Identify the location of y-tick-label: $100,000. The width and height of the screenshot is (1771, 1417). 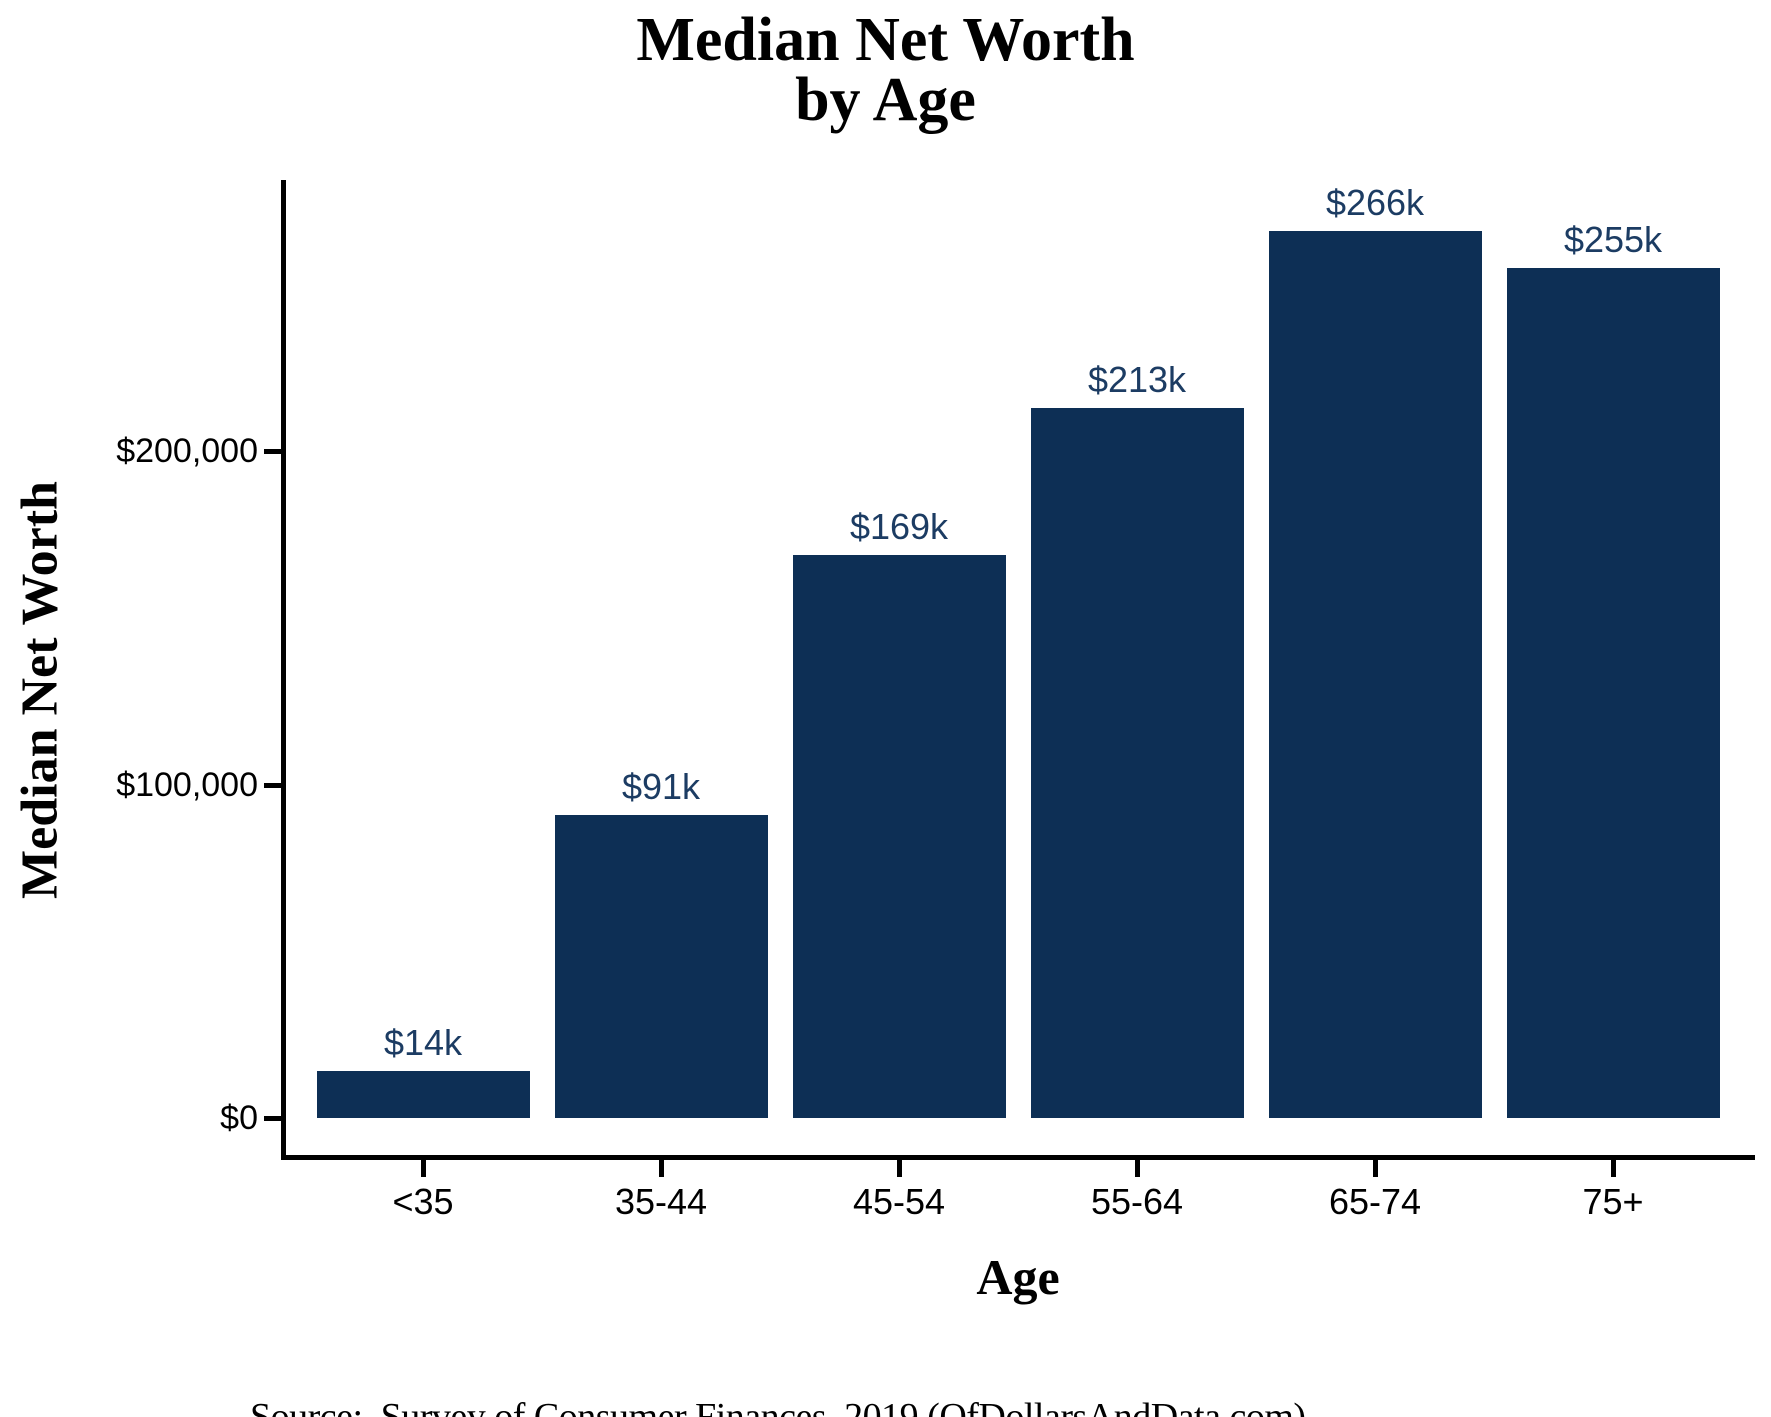
(187, 784).